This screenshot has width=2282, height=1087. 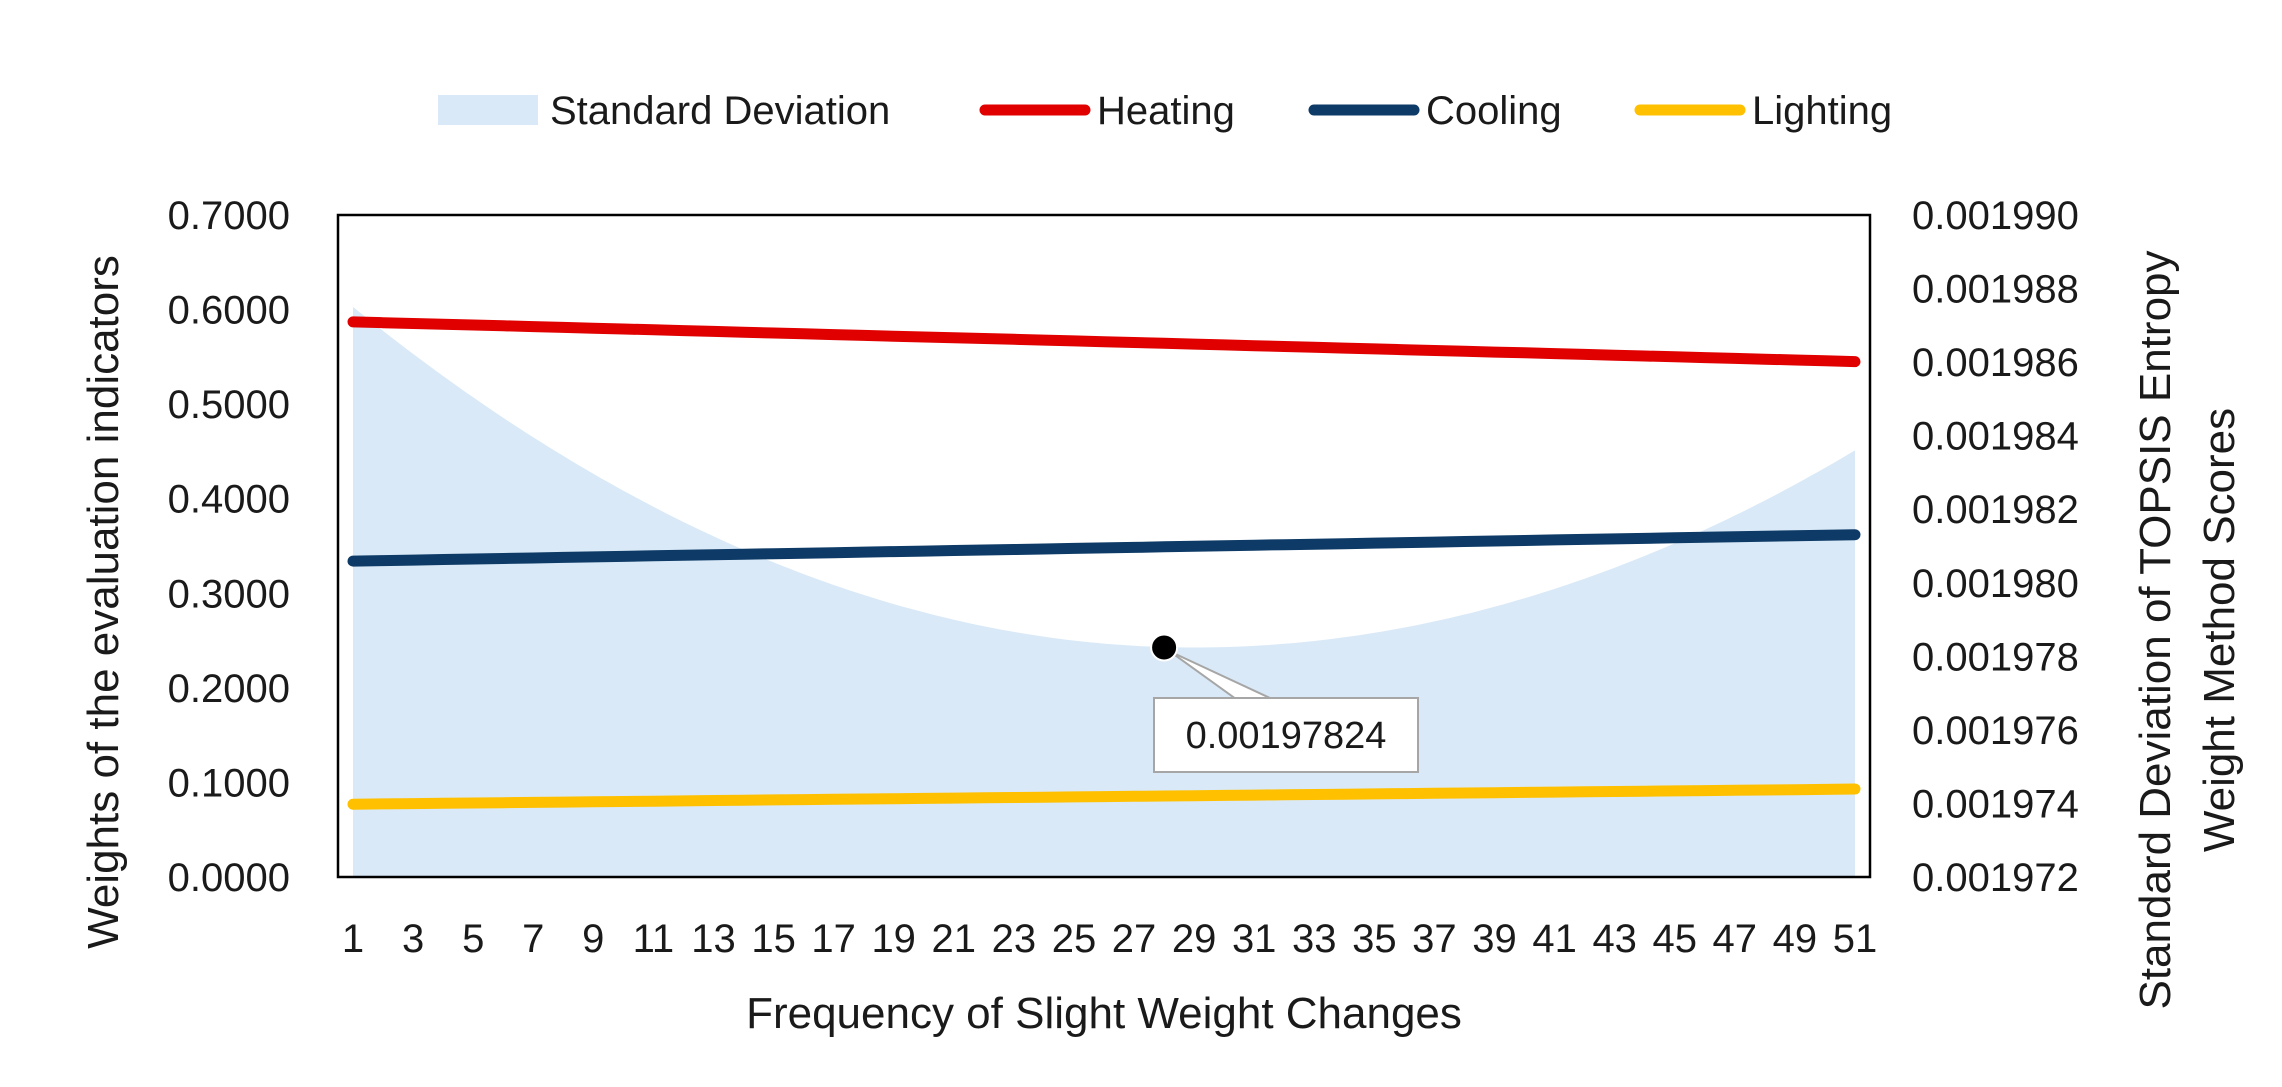 I want to click on x-tick-label: 1, so click(x=353, y=939).